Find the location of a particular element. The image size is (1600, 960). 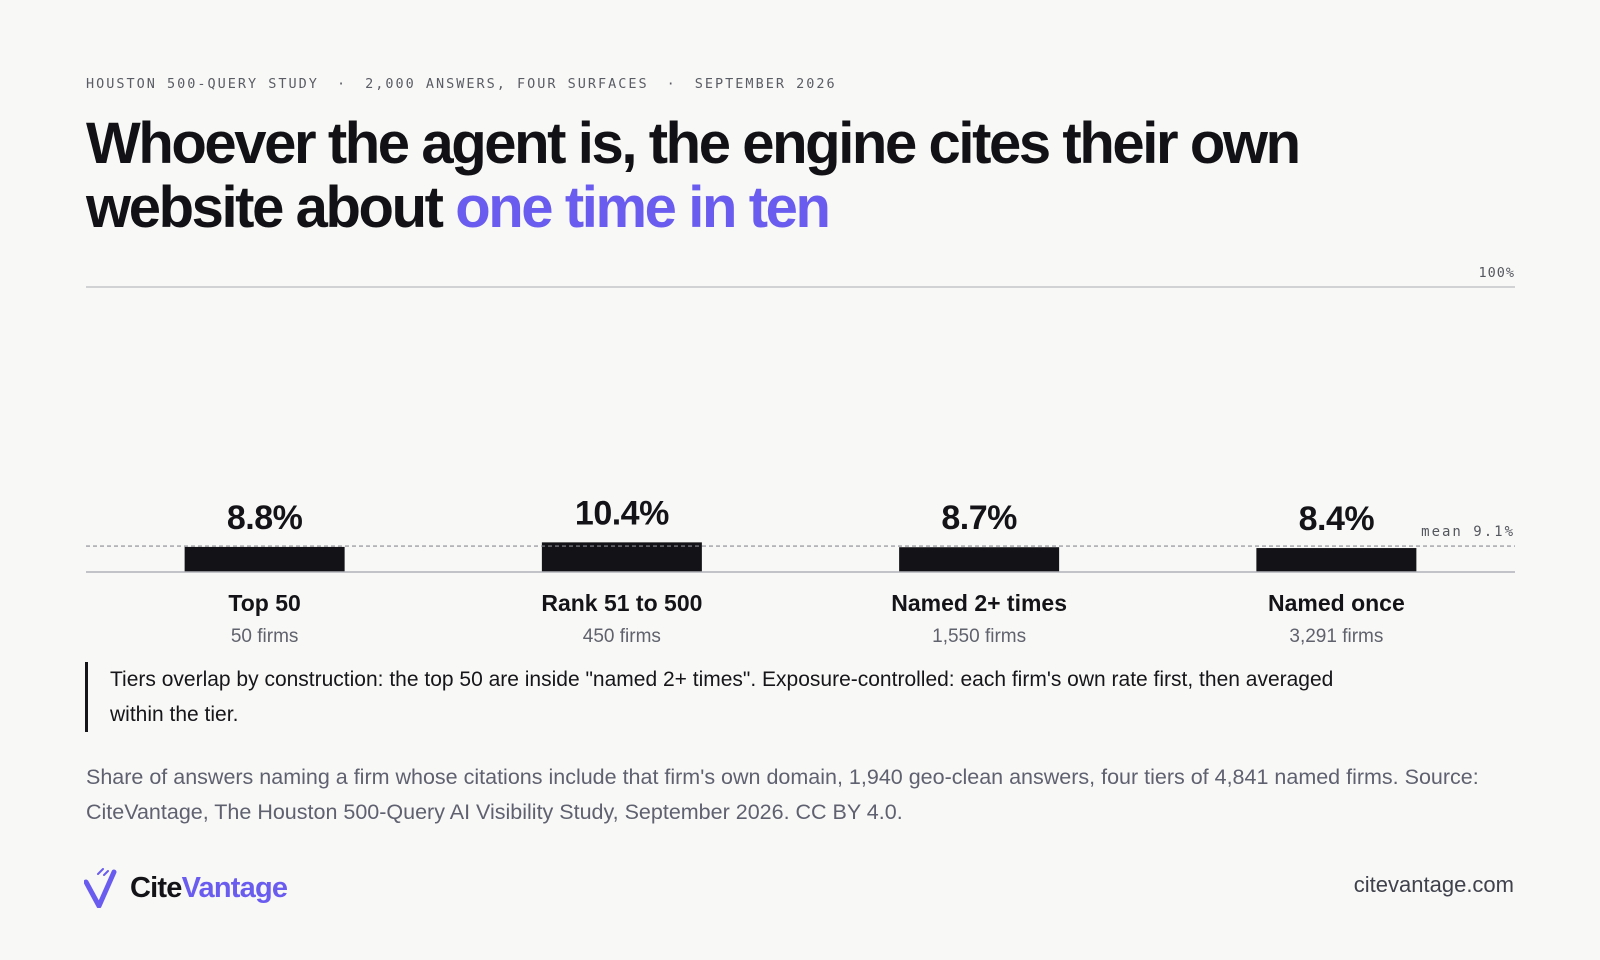

category-sublabel: 1,550 firms is located at coordinates (979, 636).